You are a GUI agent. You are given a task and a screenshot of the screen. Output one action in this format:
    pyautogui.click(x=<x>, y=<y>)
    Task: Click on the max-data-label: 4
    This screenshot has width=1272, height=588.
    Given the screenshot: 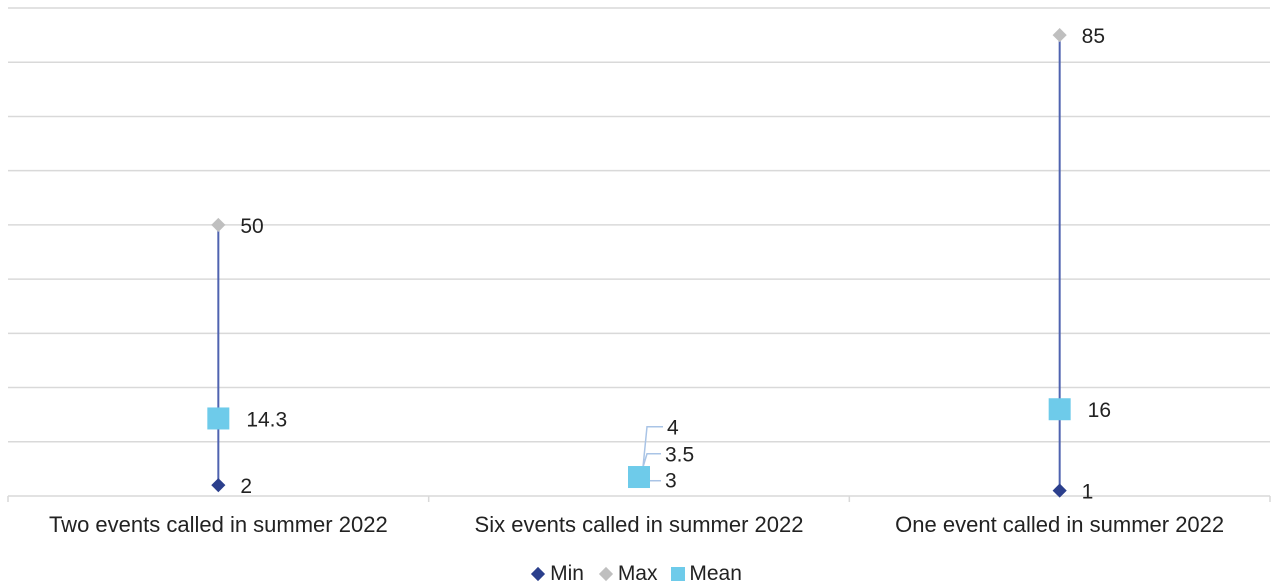 What is the action you would take?
    pyautogui.click(x=673, y=428)
    